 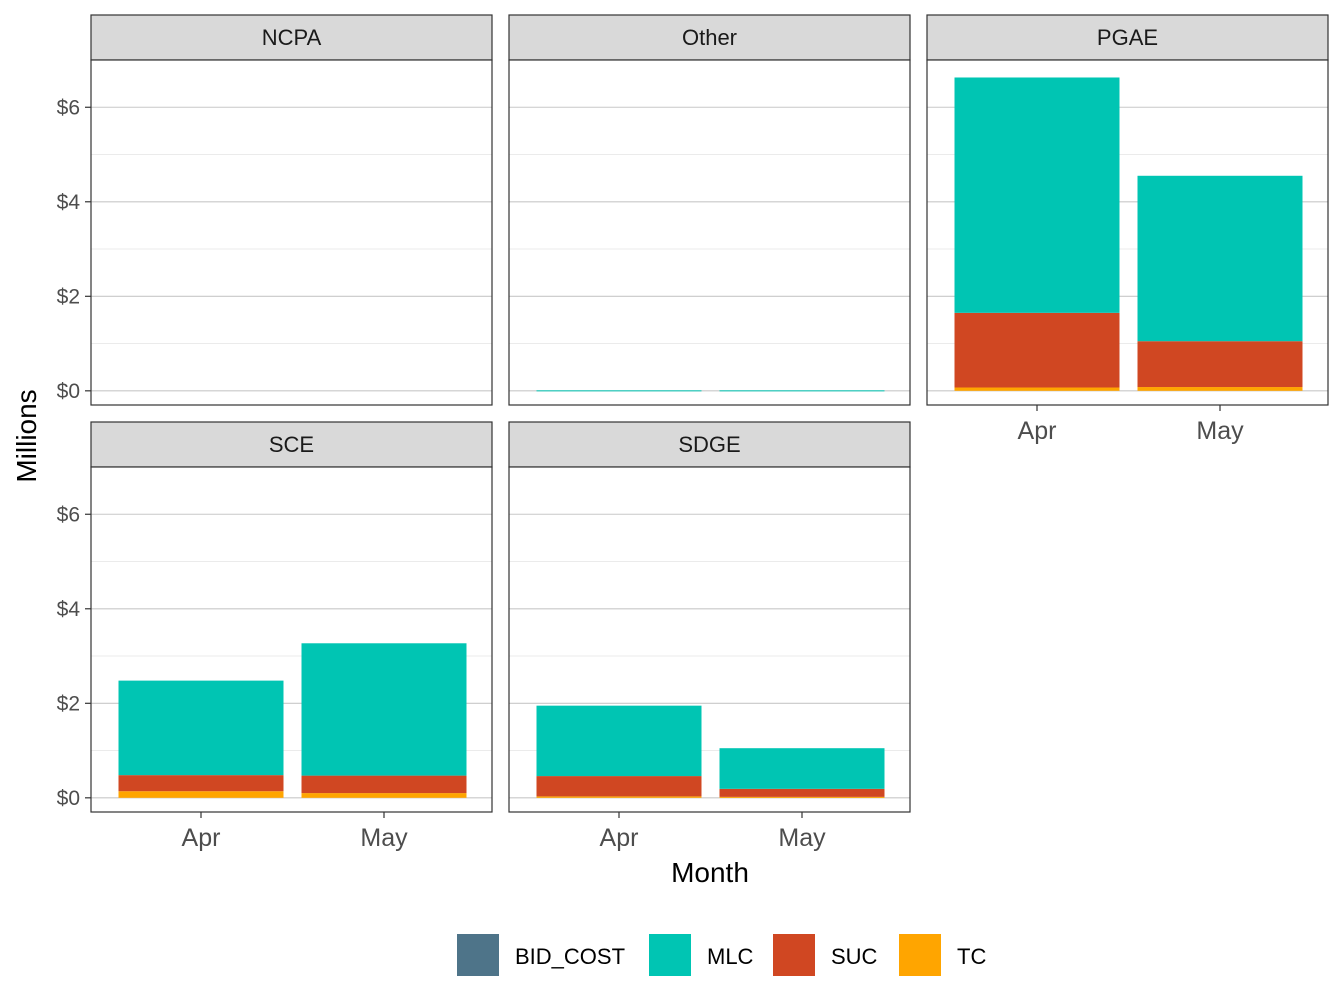 What do you see at coordinates (854, 956) in the screenshot?
I see `legend-label: SUC` at bounding box center [854, 956].